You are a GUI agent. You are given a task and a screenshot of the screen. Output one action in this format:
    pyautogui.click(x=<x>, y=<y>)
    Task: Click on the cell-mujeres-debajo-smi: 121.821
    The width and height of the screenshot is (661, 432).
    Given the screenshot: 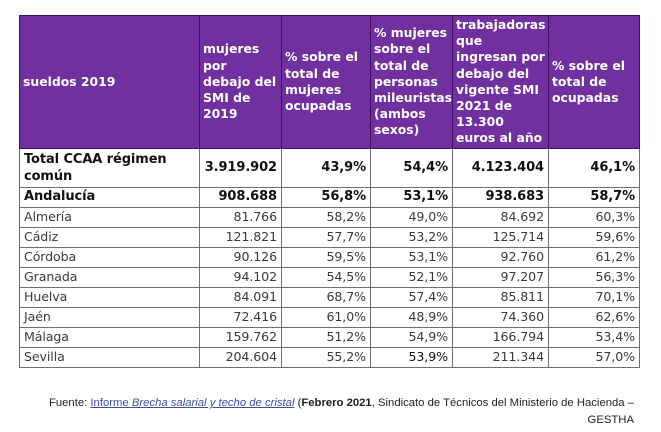 What is the action you would take?
    pyautogui.click(x=240, y=237)
    